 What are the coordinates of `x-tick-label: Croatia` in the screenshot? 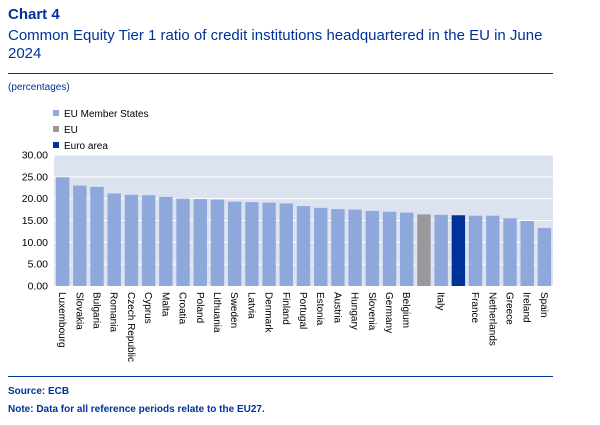 It's located at (182, 308).